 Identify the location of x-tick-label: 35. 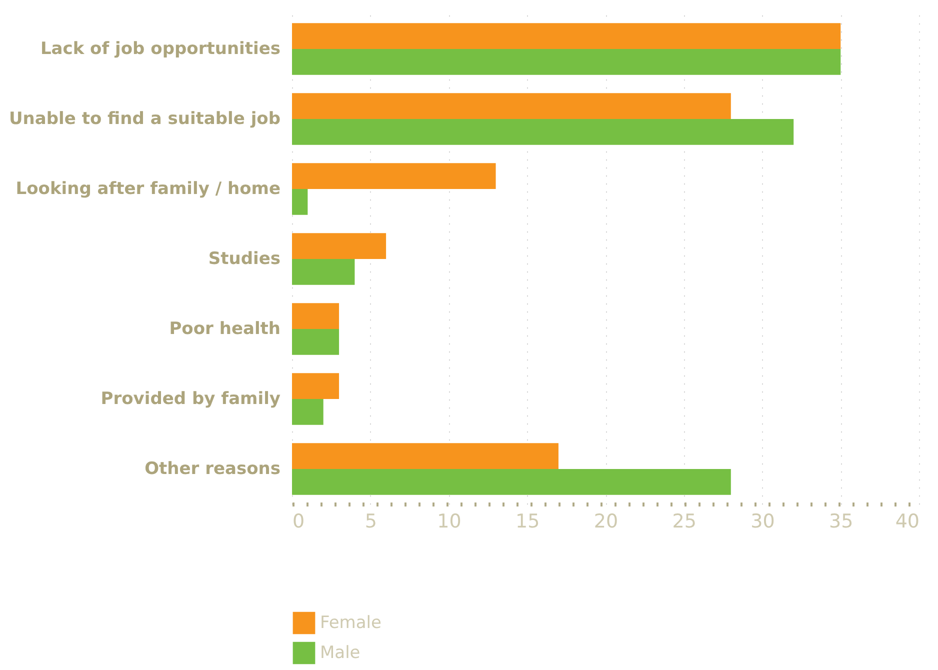
(841, 521).